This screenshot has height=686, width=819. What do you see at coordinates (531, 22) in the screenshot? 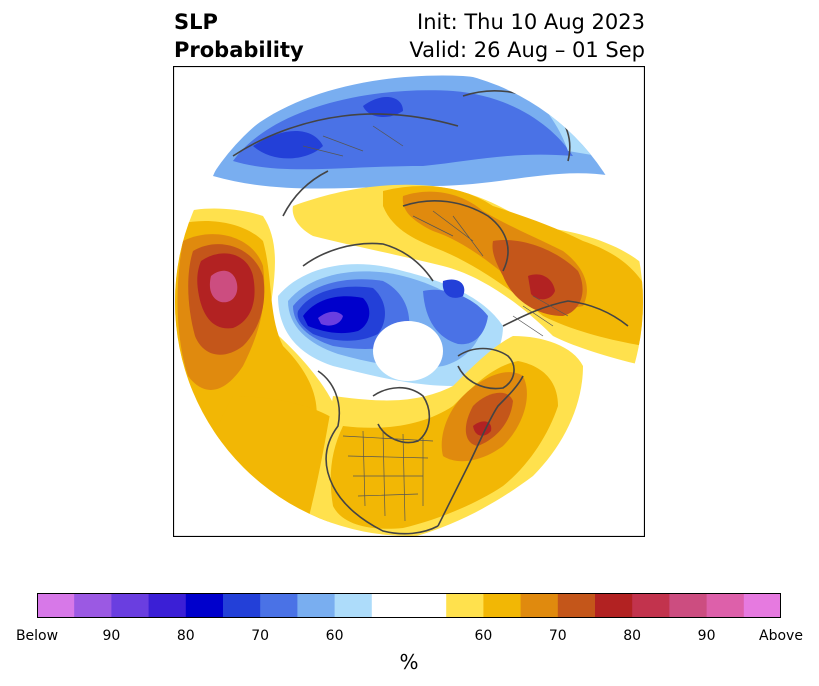
I see `init-date: Init: Thu 10 Aug 2023` at bounding box center [531, 22].